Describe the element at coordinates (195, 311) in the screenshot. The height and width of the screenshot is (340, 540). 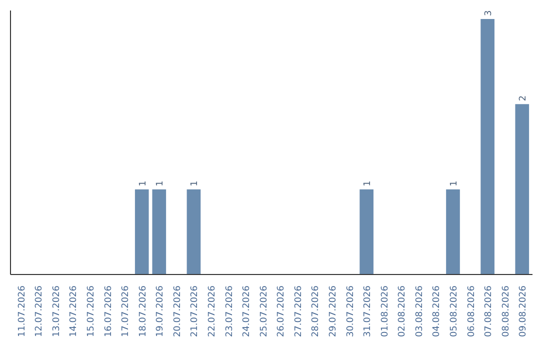
I see `x-tick-label: 21.07.2026` at that location.